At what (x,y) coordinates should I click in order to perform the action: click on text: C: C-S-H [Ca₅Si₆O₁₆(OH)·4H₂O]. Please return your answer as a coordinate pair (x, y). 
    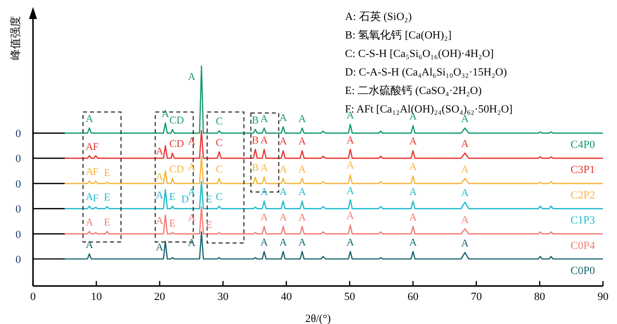
    Looking at the image, I should click on (419, 54).